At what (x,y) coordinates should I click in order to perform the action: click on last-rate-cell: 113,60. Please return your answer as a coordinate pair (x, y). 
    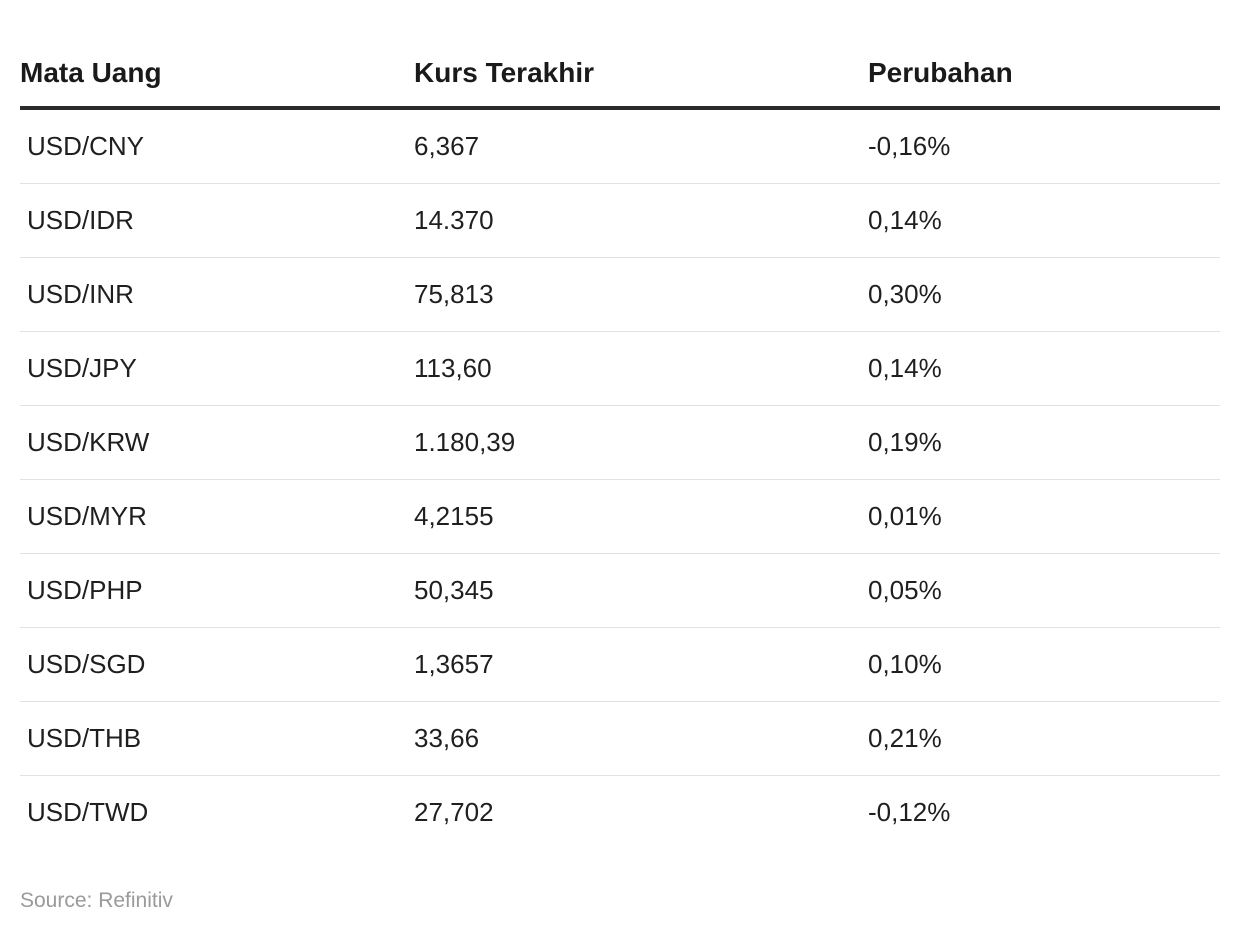
    Looking at the image, I should click on (641, 368).